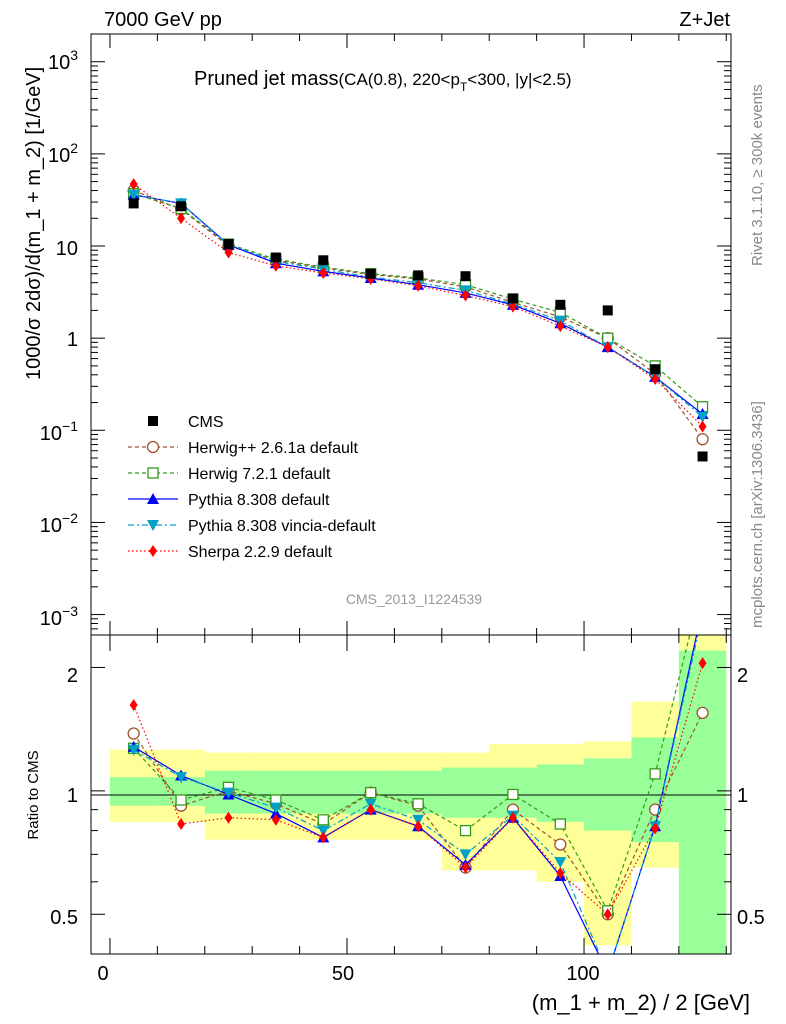 This screenshot has width=786, height=1024. Describe the element at coordinates (206, 422) in the screenshot. I see `legend-label-cms: CMS` at that location.